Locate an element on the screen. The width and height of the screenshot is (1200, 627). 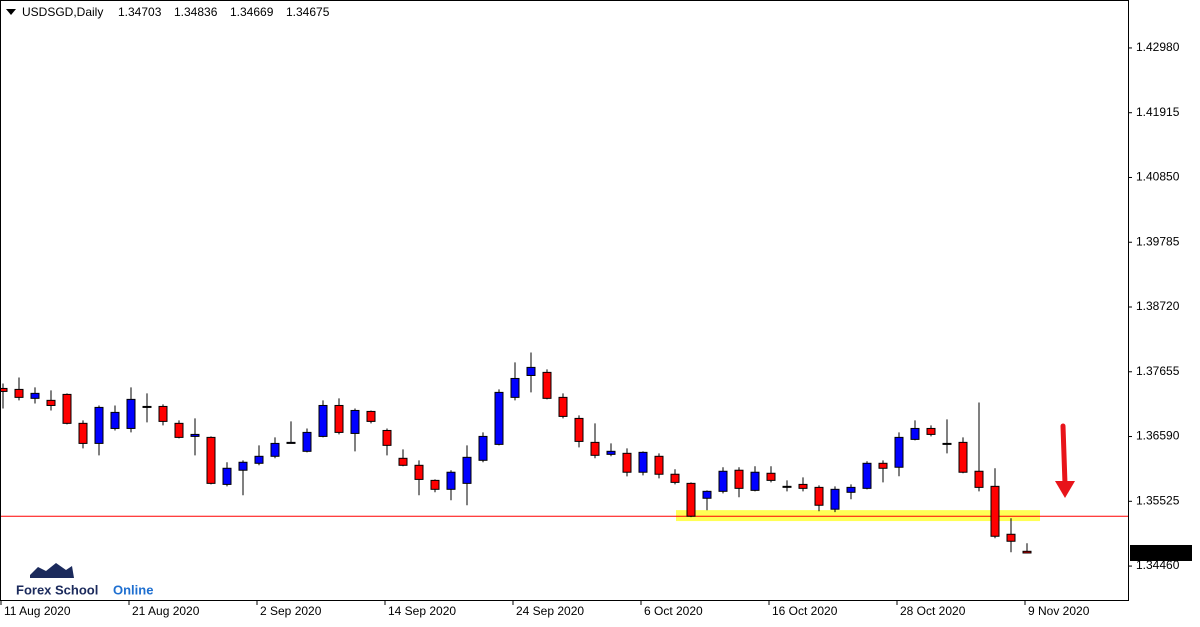
header-close: 1.34675 is located at coordinates (308, 12).